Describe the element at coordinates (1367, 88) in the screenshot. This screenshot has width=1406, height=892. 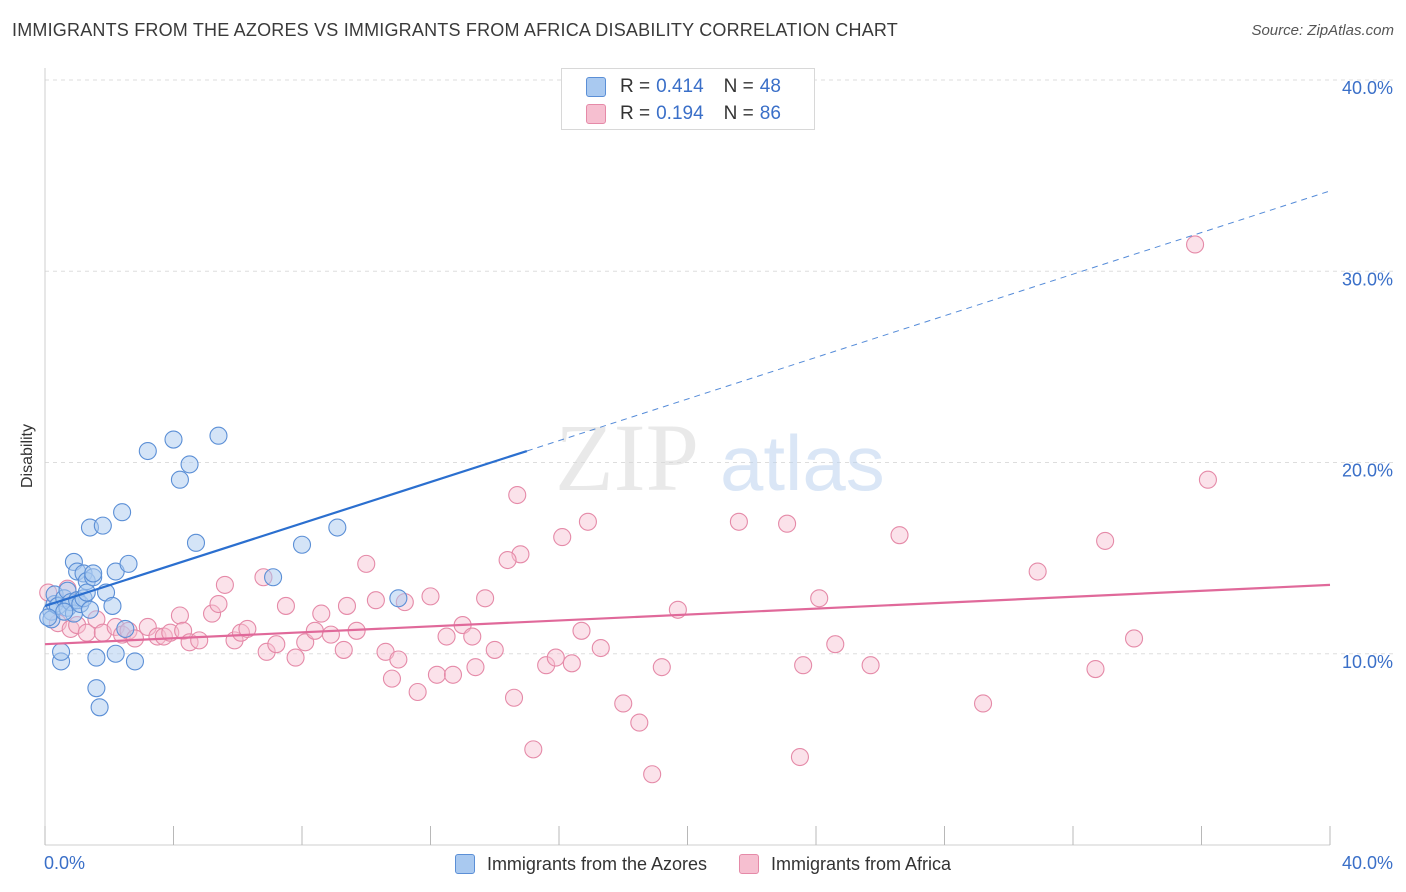
I see `y-tick-label: 40.0%` at that location.